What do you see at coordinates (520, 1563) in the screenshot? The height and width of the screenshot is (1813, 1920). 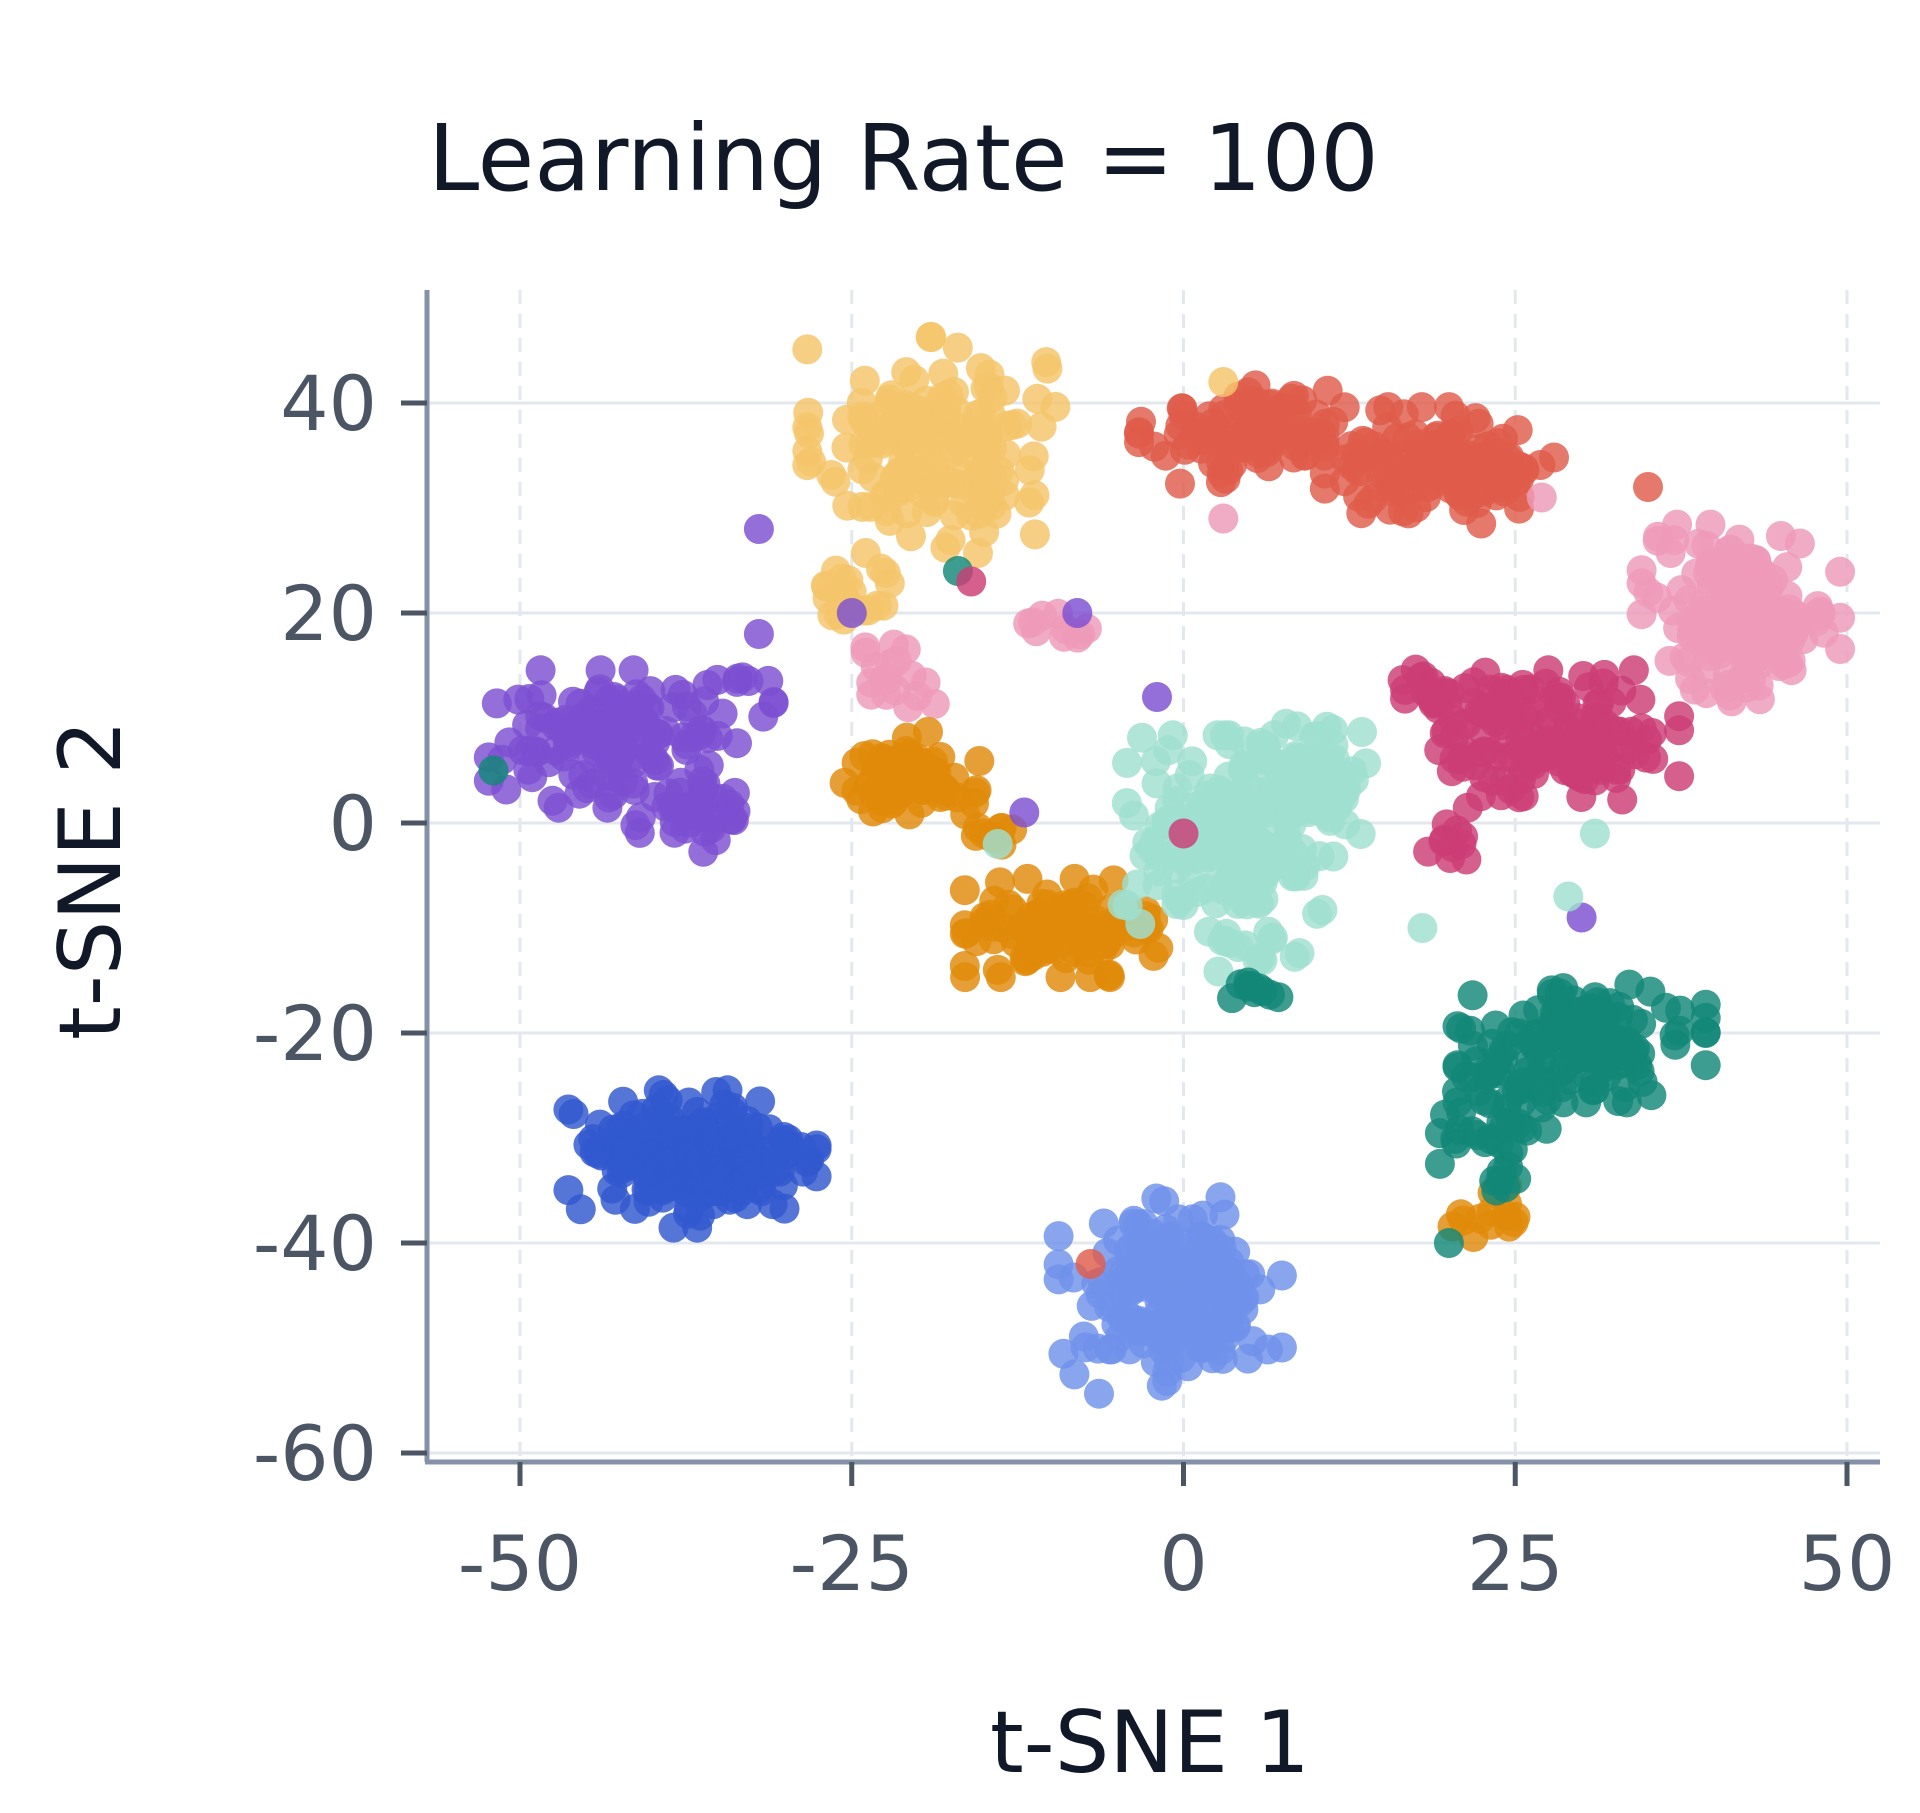 I see `x-tick-label: -50` at bounding box center [520, 1563].